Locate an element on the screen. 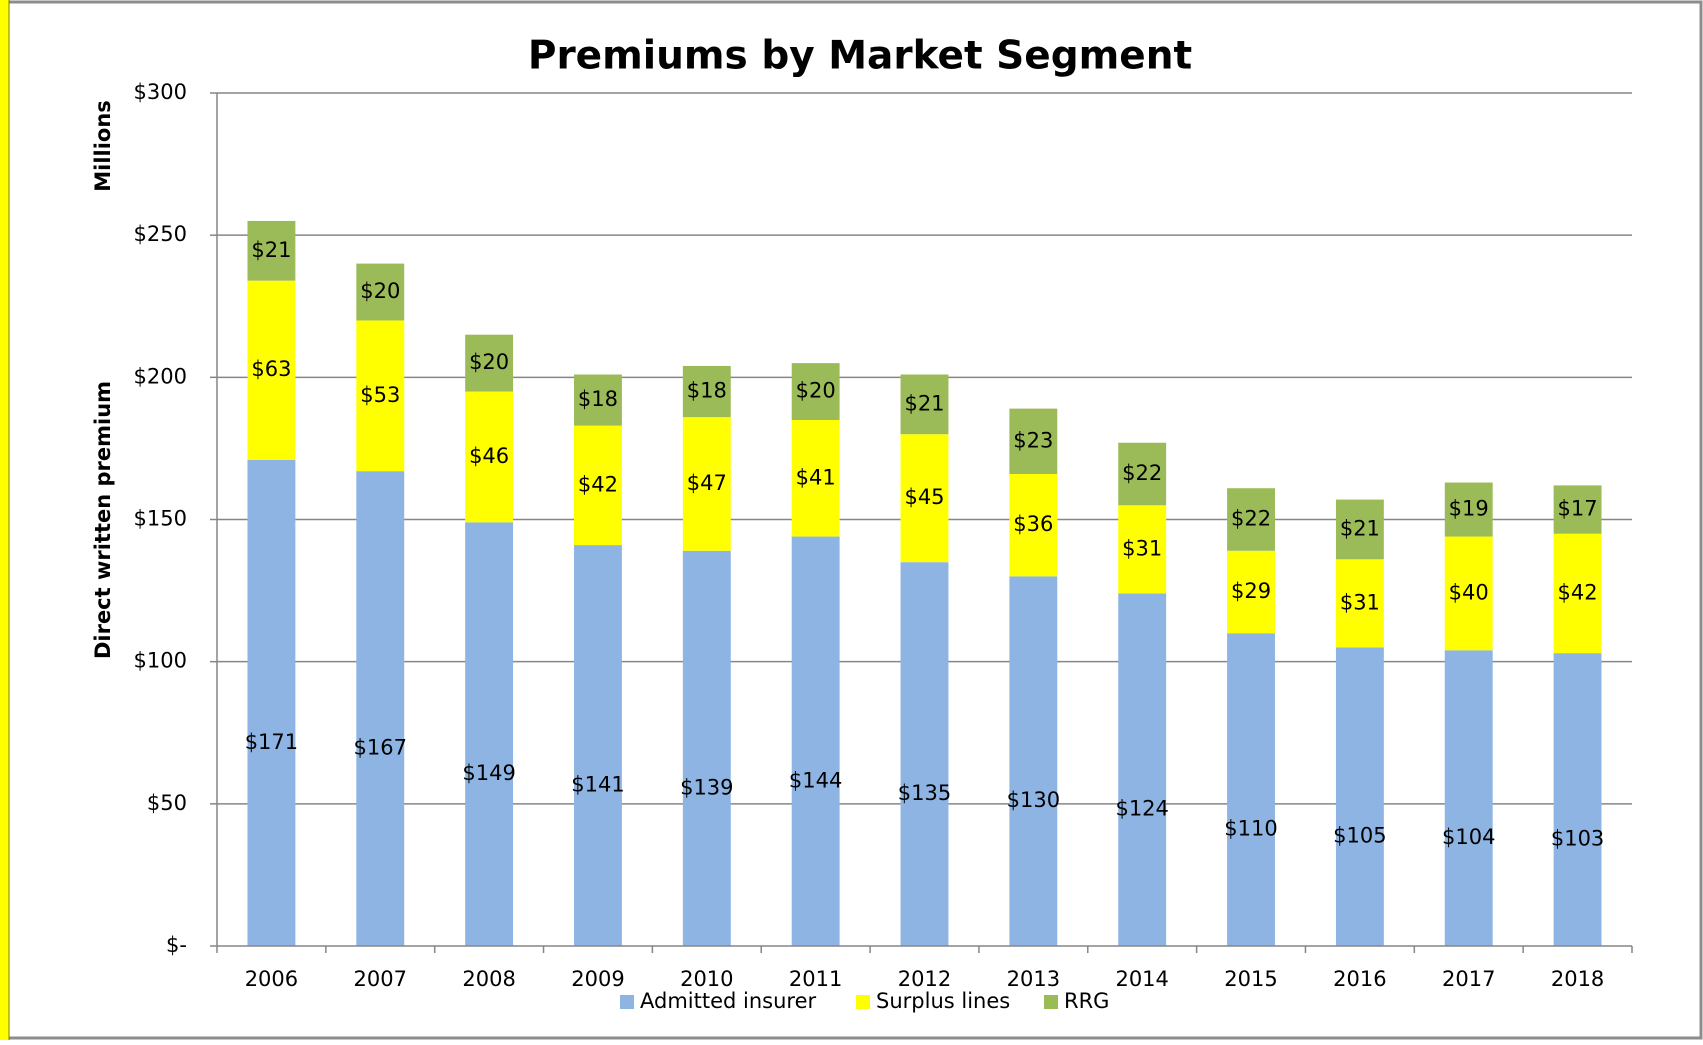 The width and height of the screenshot is (1703, 1045). data-label: $47 is located at coordinates (707, 483).